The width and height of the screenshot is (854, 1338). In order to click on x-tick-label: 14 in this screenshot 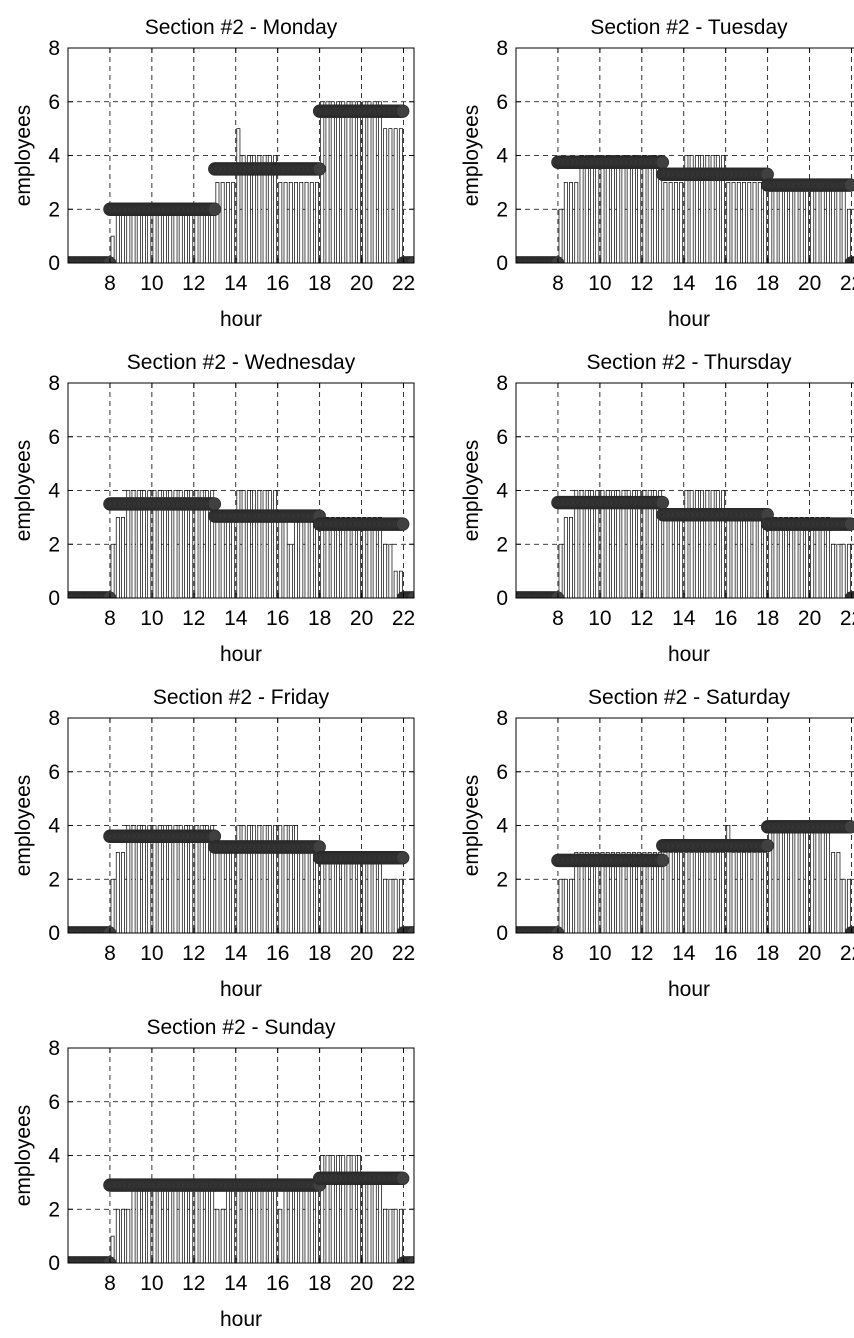, I will do `click(236, 618)`.